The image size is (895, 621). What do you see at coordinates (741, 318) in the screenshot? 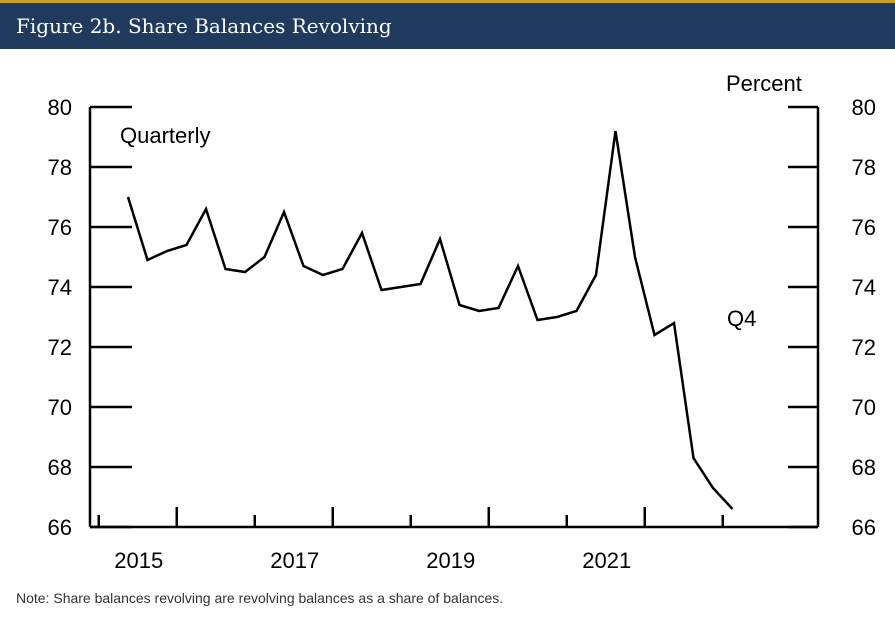
I see `end-label-q4: Q4` at bounding box center [741, 318].